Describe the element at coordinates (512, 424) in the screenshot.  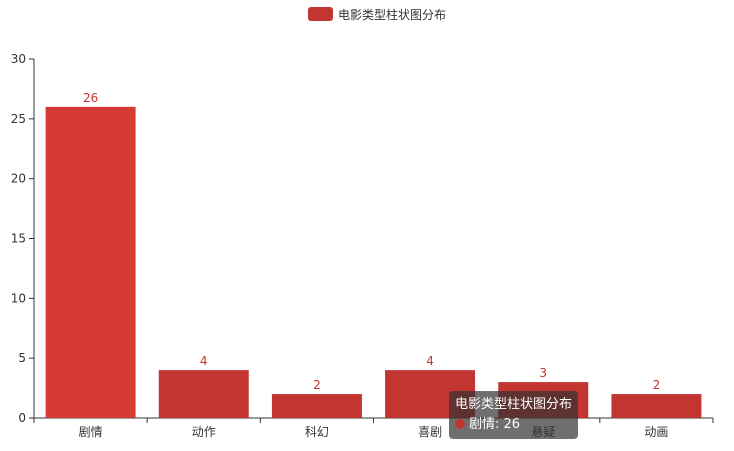
I see `tooltip-value: 26` at that location.